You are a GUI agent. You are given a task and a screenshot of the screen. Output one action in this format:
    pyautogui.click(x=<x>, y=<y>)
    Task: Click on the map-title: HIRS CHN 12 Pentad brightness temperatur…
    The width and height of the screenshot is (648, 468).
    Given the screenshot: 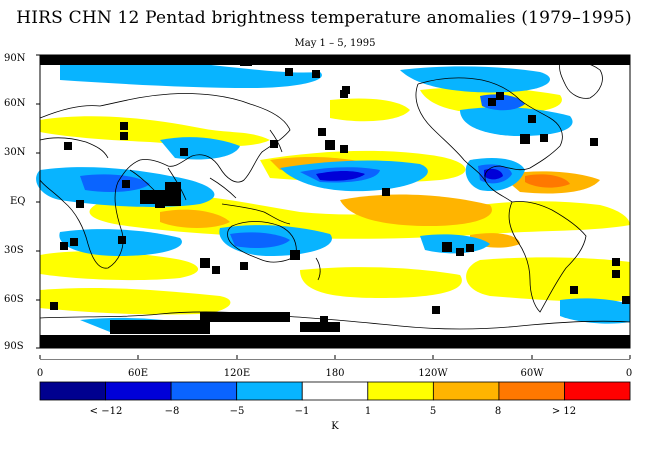 What is the action you would take?
    pyautogui.click(x=324, y=18)
    